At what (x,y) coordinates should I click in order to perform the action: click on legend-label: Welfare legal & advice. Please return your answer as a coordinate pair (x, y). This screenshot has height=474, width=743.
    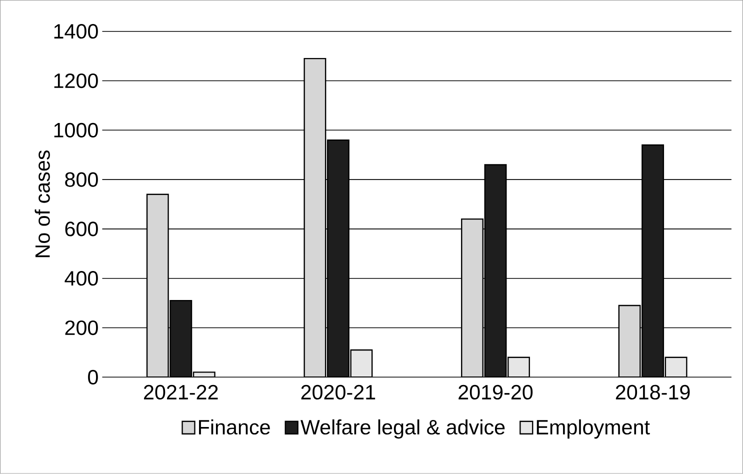
    Looking at the image, I should click on (402, 429).